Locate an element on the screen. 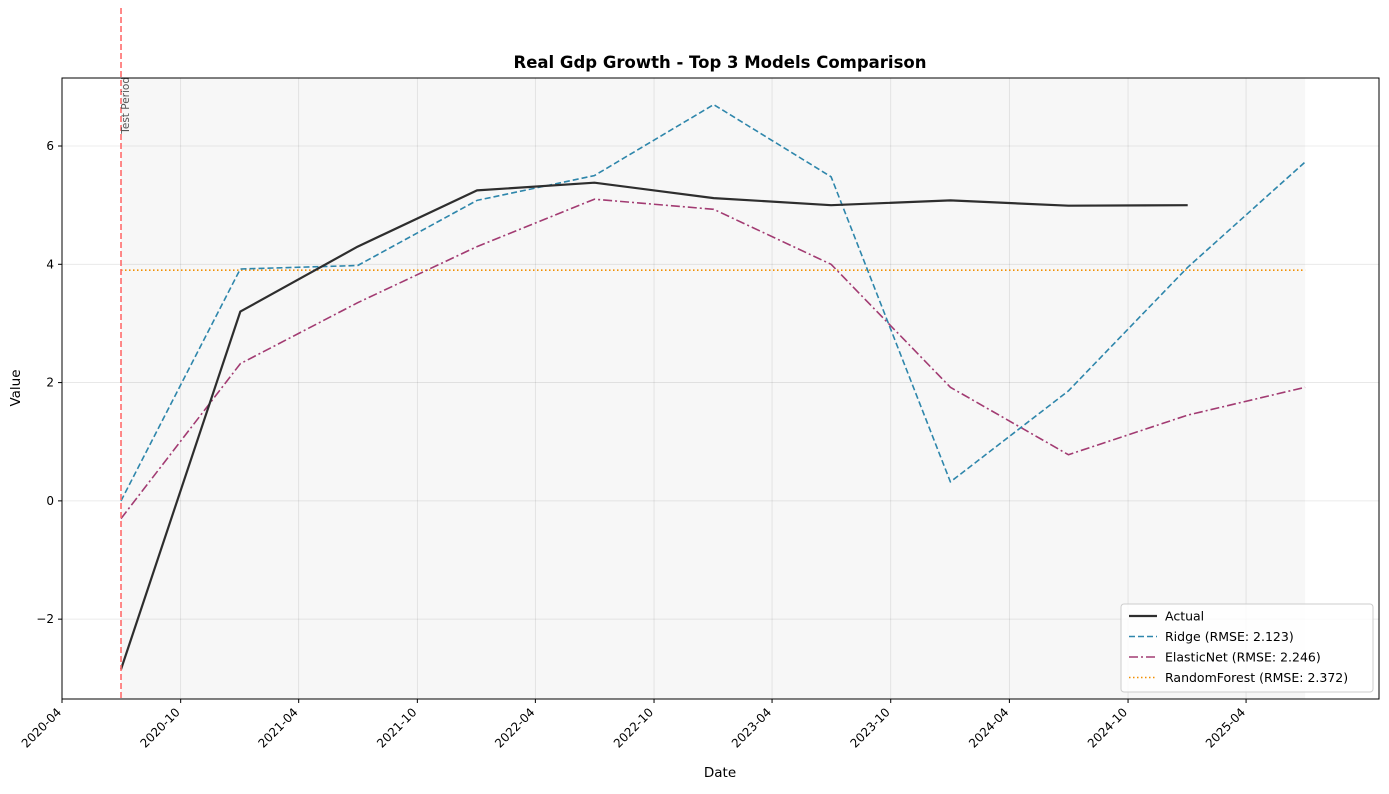 The height and width of the screenshot is (794, 1389). y-axis-label: Value is located at coordinates (16, 387).